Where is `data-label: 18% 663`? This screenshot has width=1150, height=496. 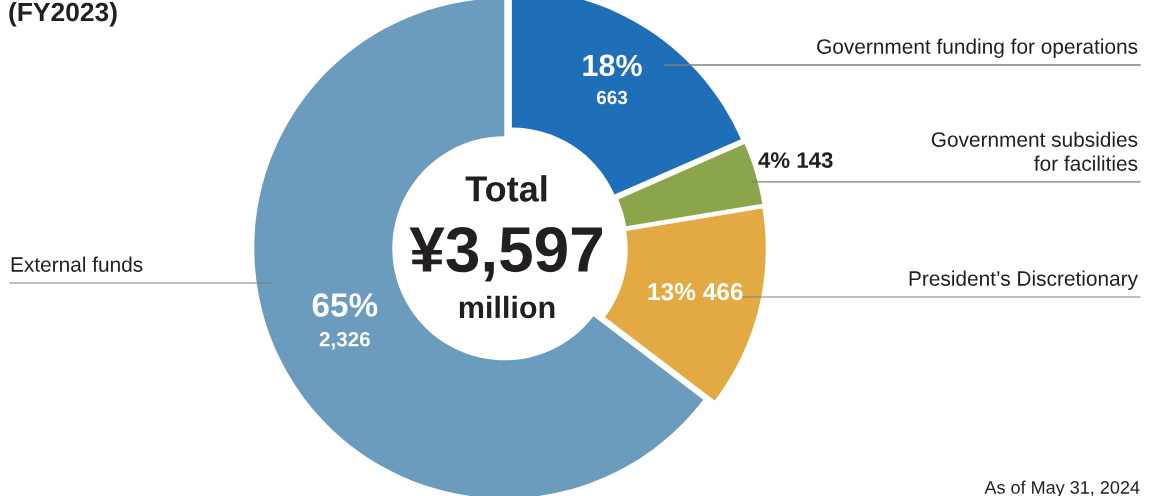 data-label: 18% 663 is located at coordinates (612, 79).